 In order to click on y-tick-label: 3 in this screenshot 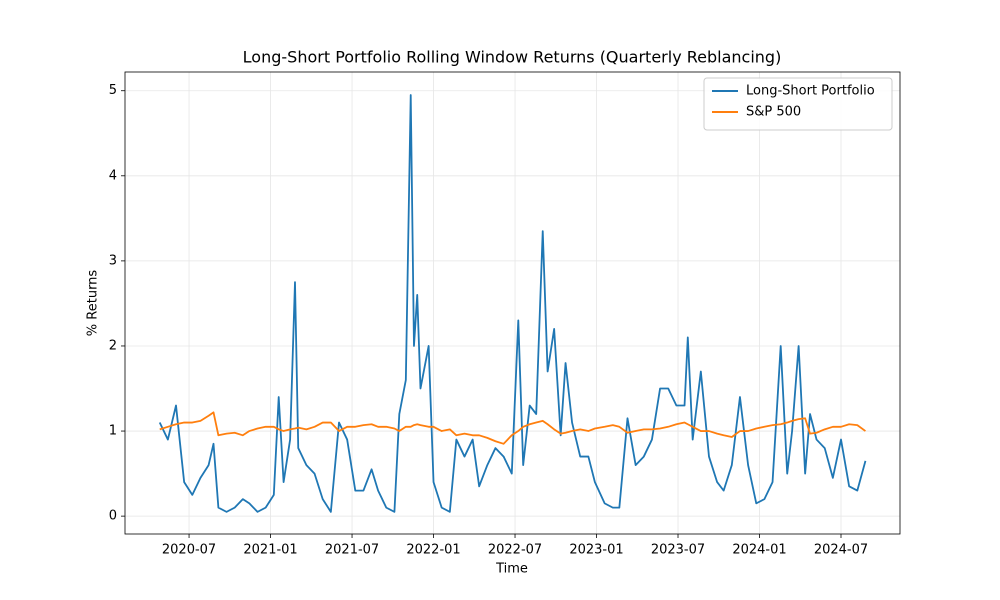, I will do `click(113, 260)`.